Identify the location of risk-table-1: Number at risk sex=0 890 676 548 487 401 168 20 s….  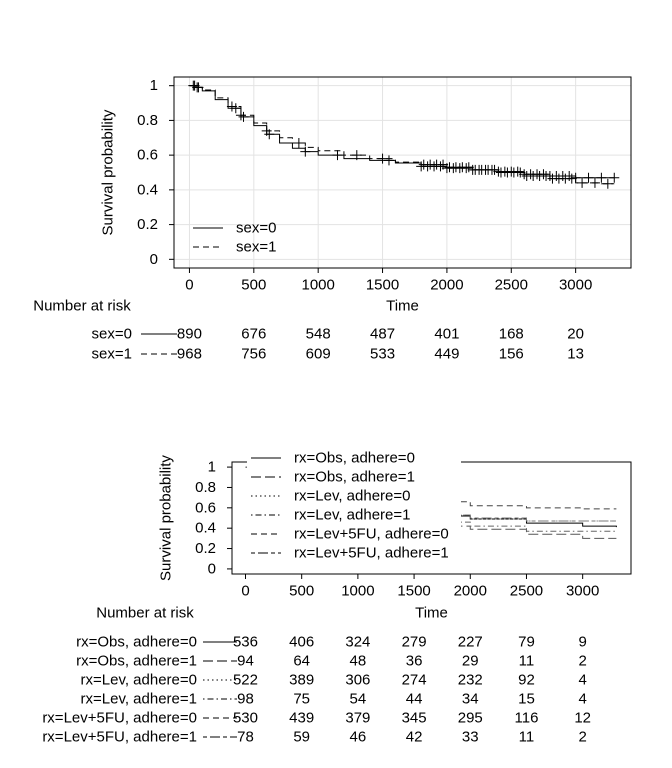
(308, 330).